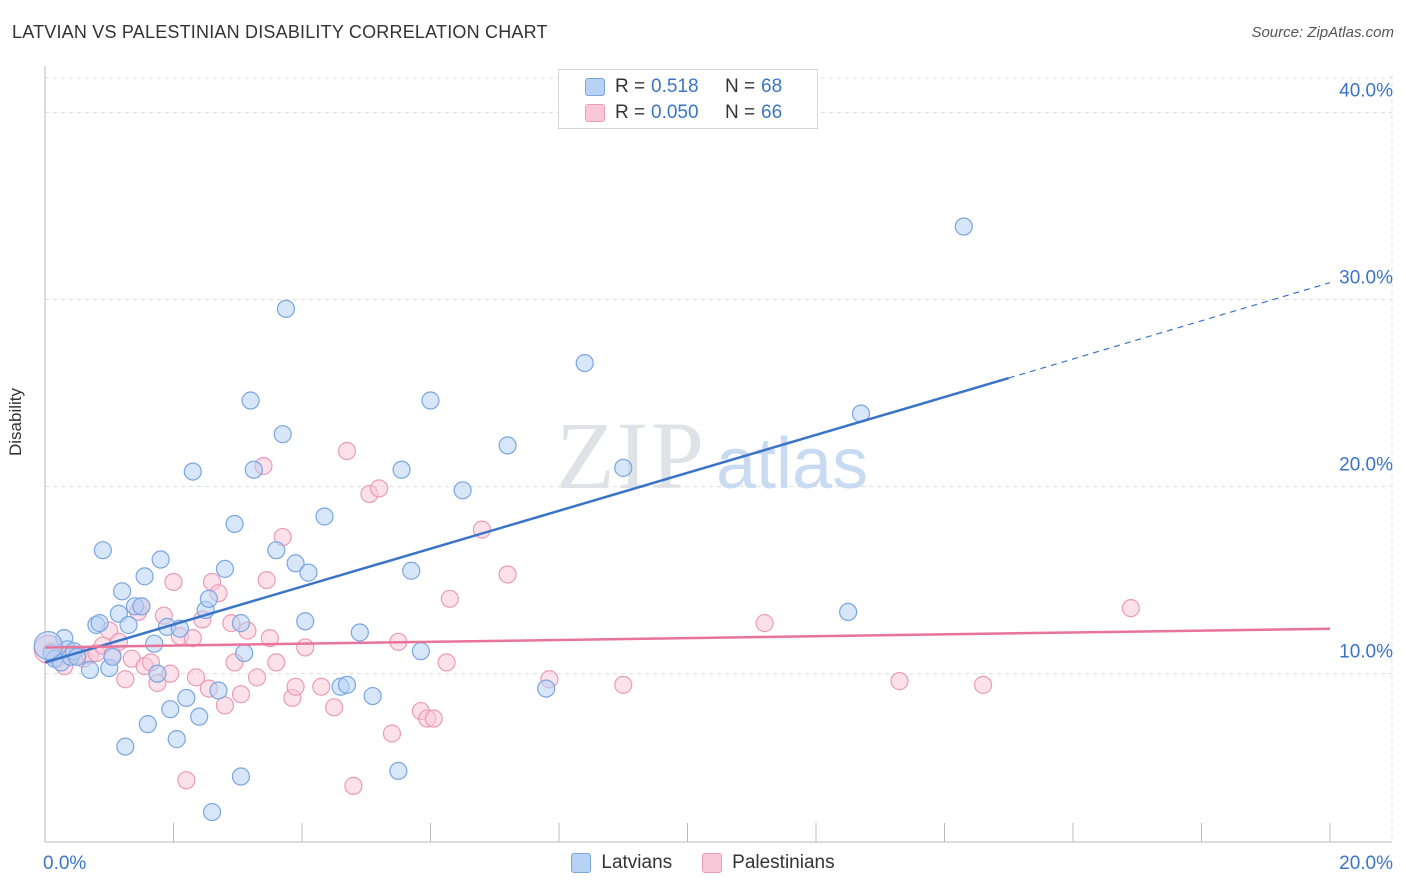 The height and width of the screenshot is (892, 1406). Describe the element at coordinates (675, 86) in the screenshot. I see `legend-r-value: 0.518` at that location.